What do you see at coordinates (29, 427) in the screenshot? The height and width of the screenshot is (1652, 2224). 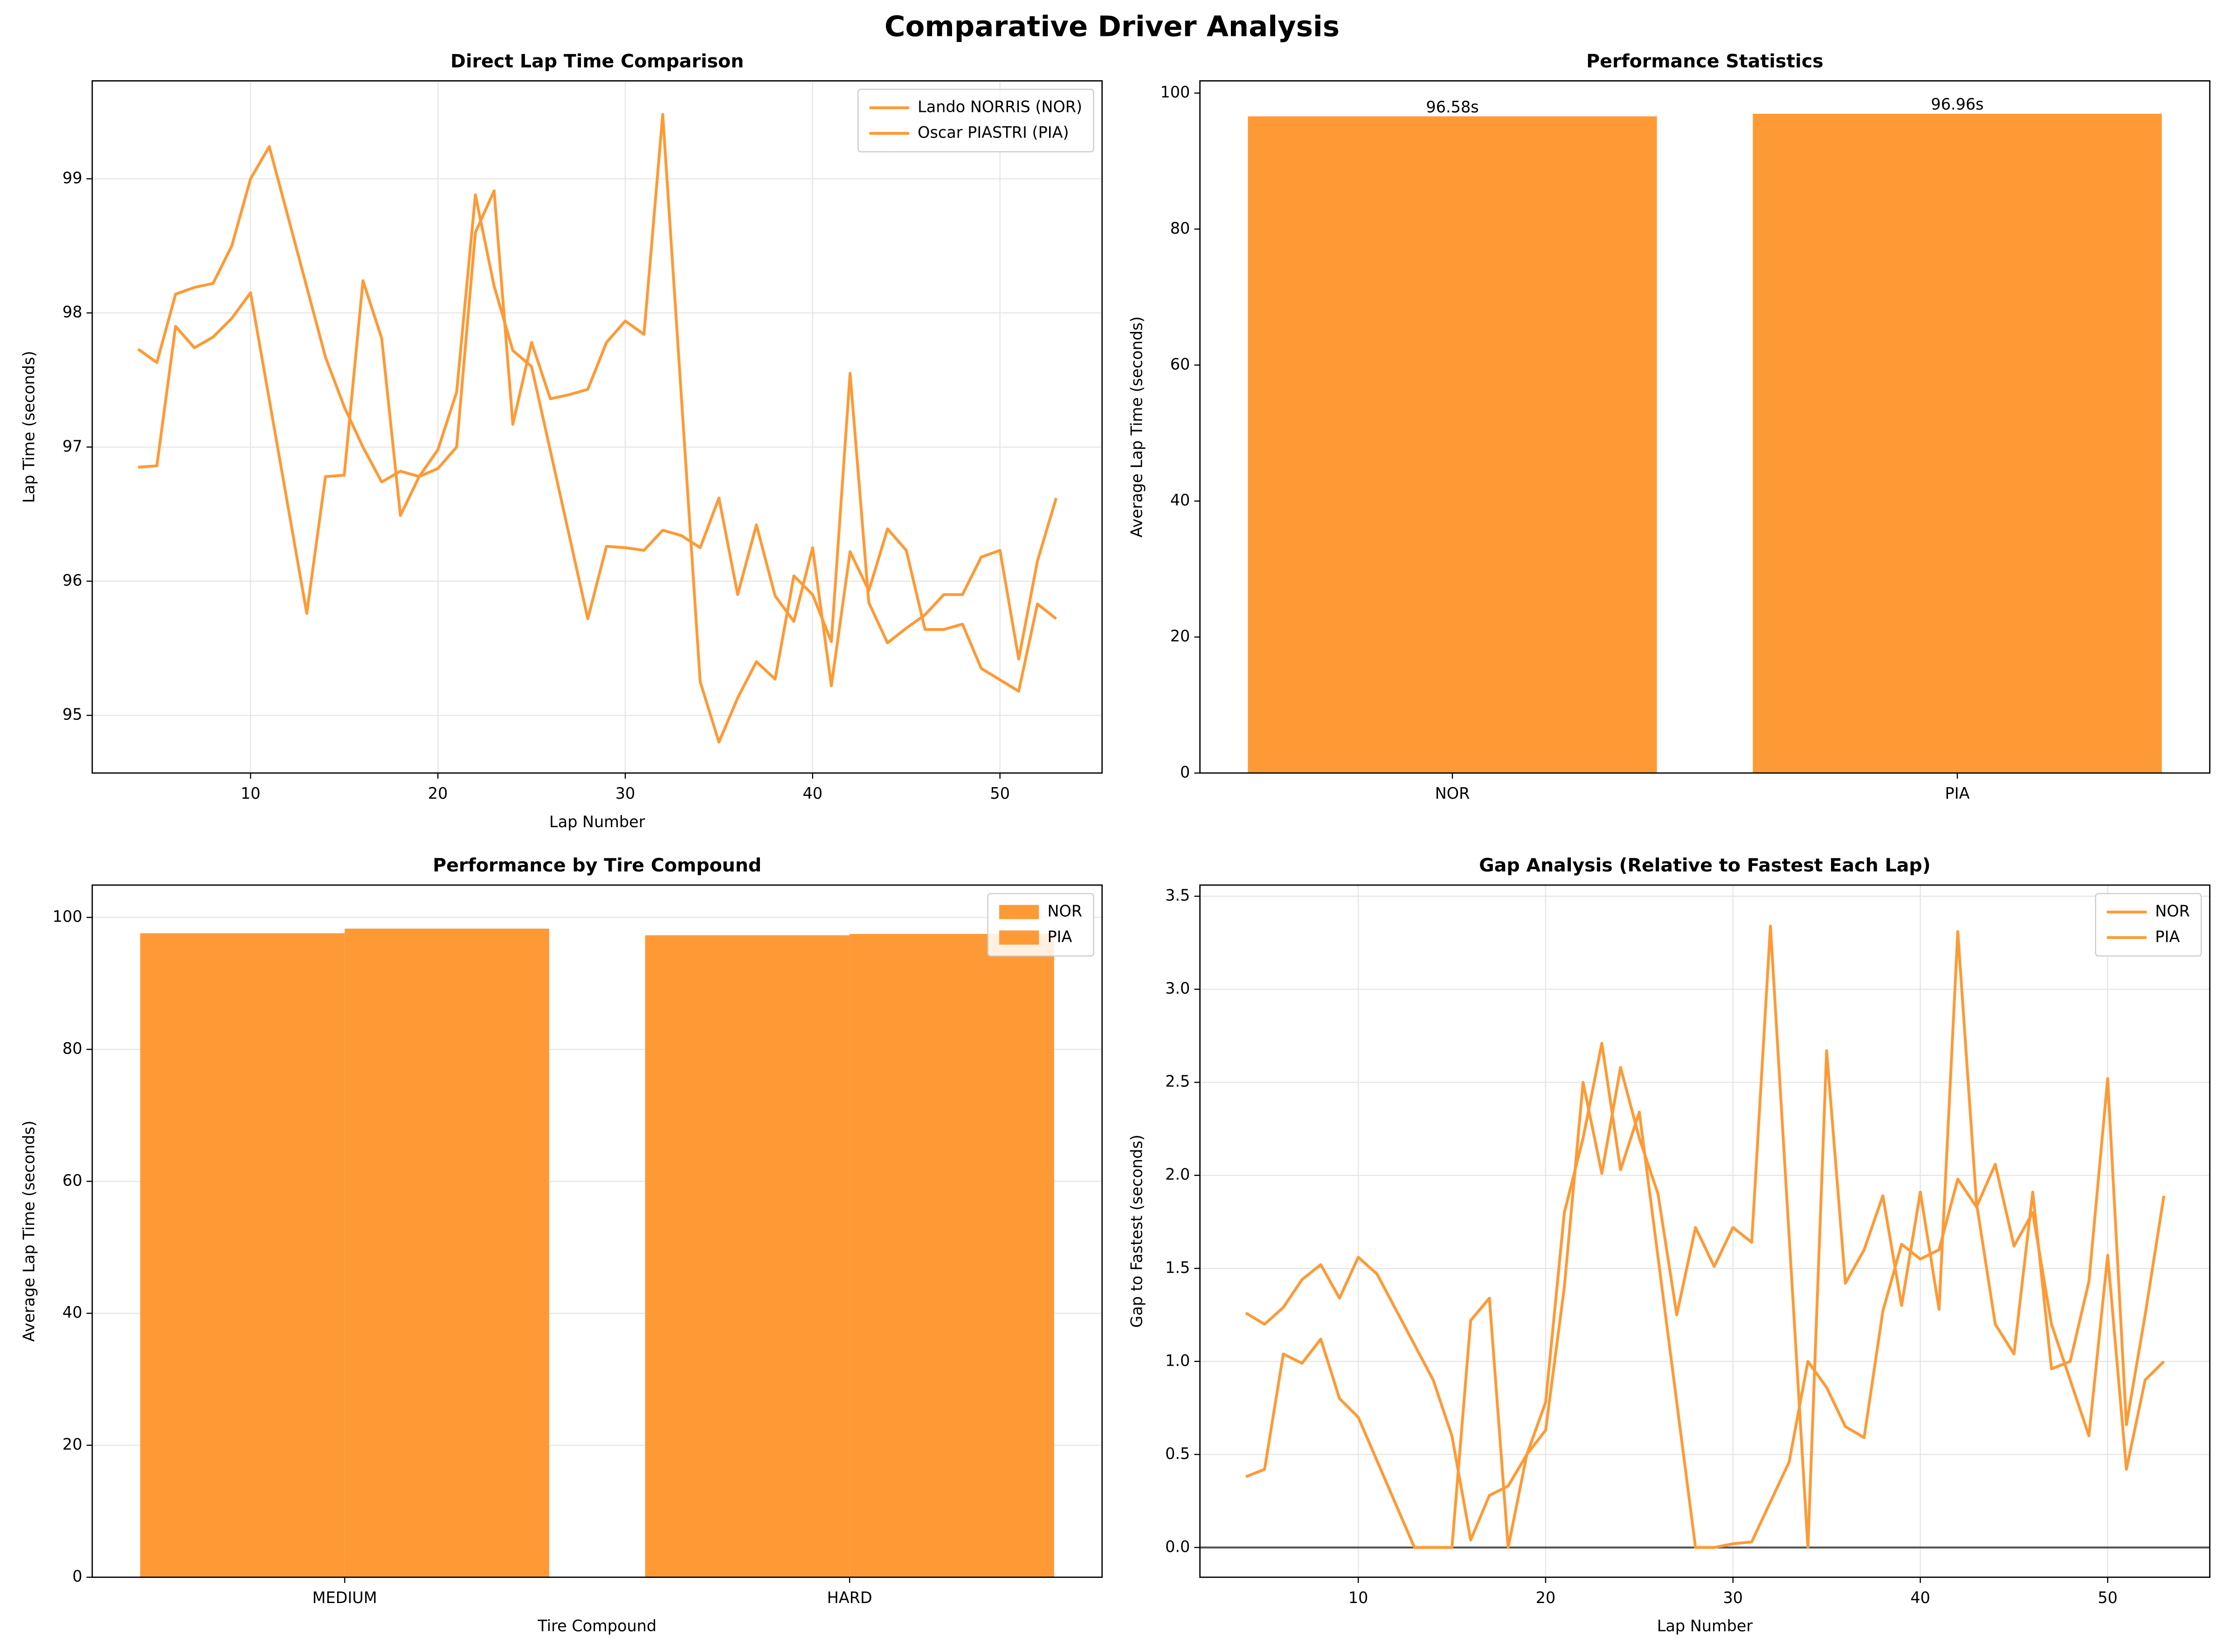 I see `y-axis-label: Lap Time (seconds)` at bounding box center [29, 427].